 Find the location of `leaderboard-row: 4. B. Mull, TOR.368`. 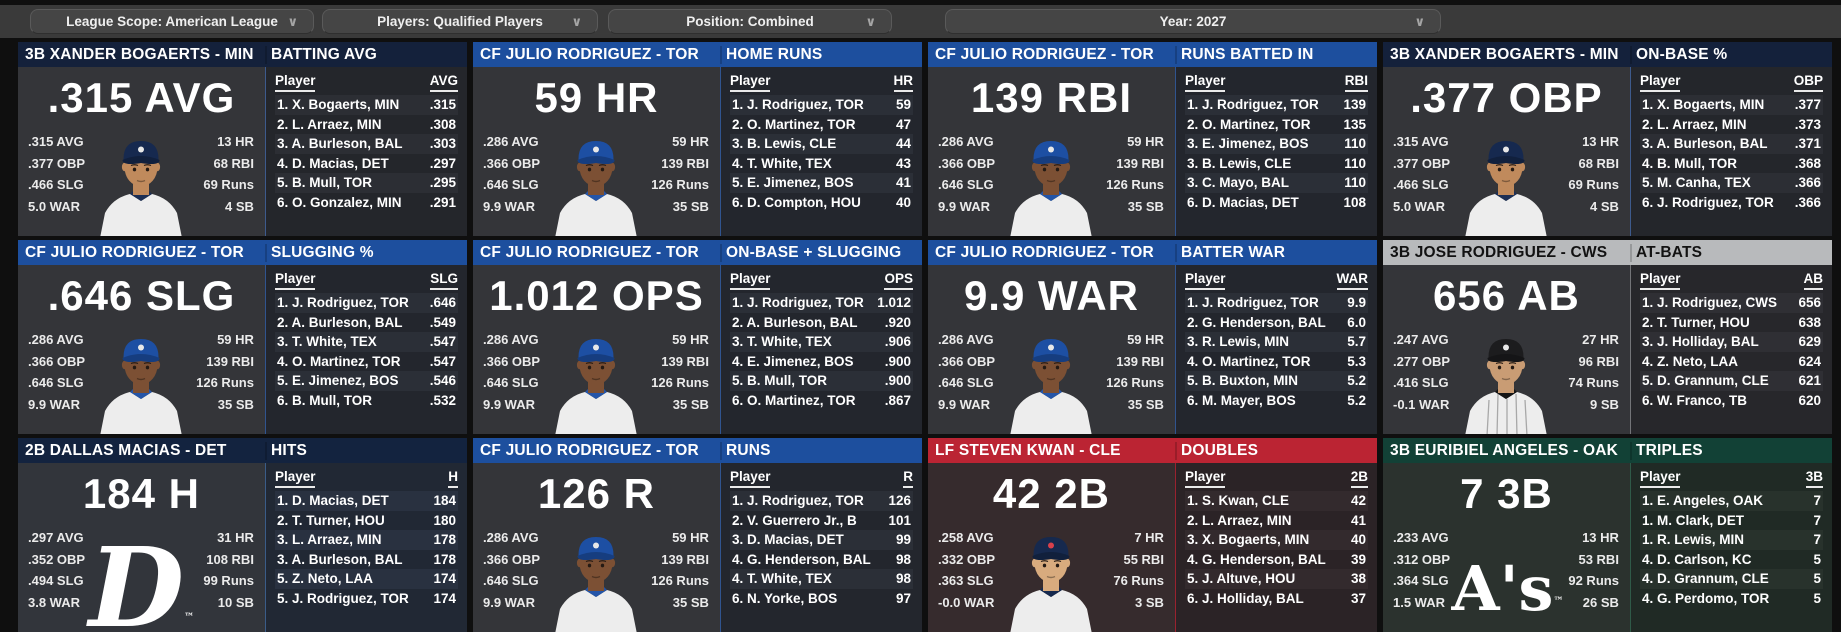

leaderboard-row: 4. B. Mull, TOR.368 is located at coordinates (1731, 164).